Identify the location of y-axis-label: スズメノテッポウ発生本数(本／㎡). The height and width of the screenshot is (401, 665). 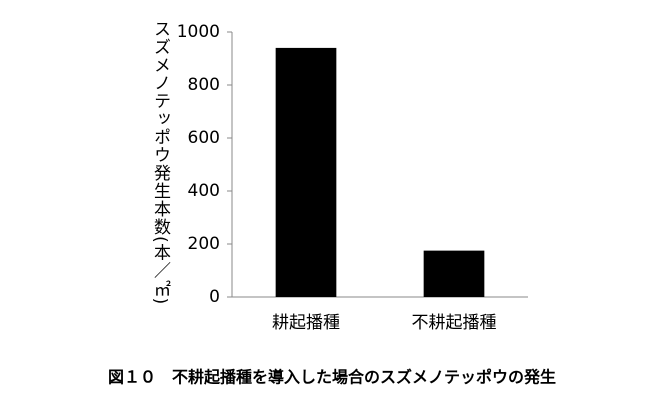
(160, 162).